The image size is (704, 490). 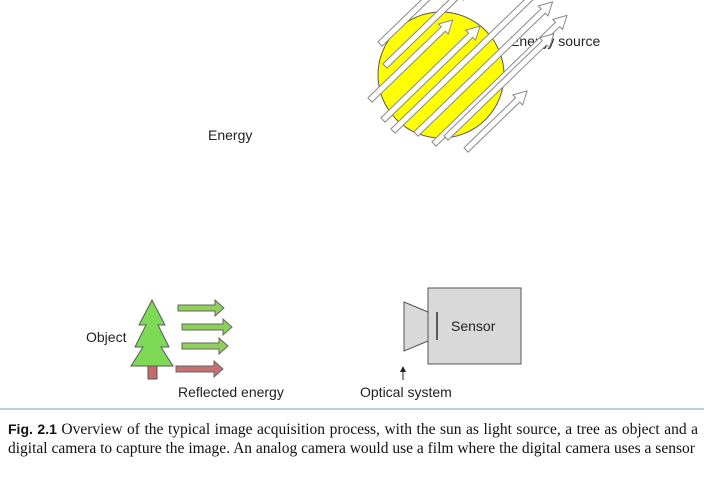 What do you see at coordinates (403, 373) in the screenshot?
I see `optical-system-pointer` at bounding box center [403, 373].